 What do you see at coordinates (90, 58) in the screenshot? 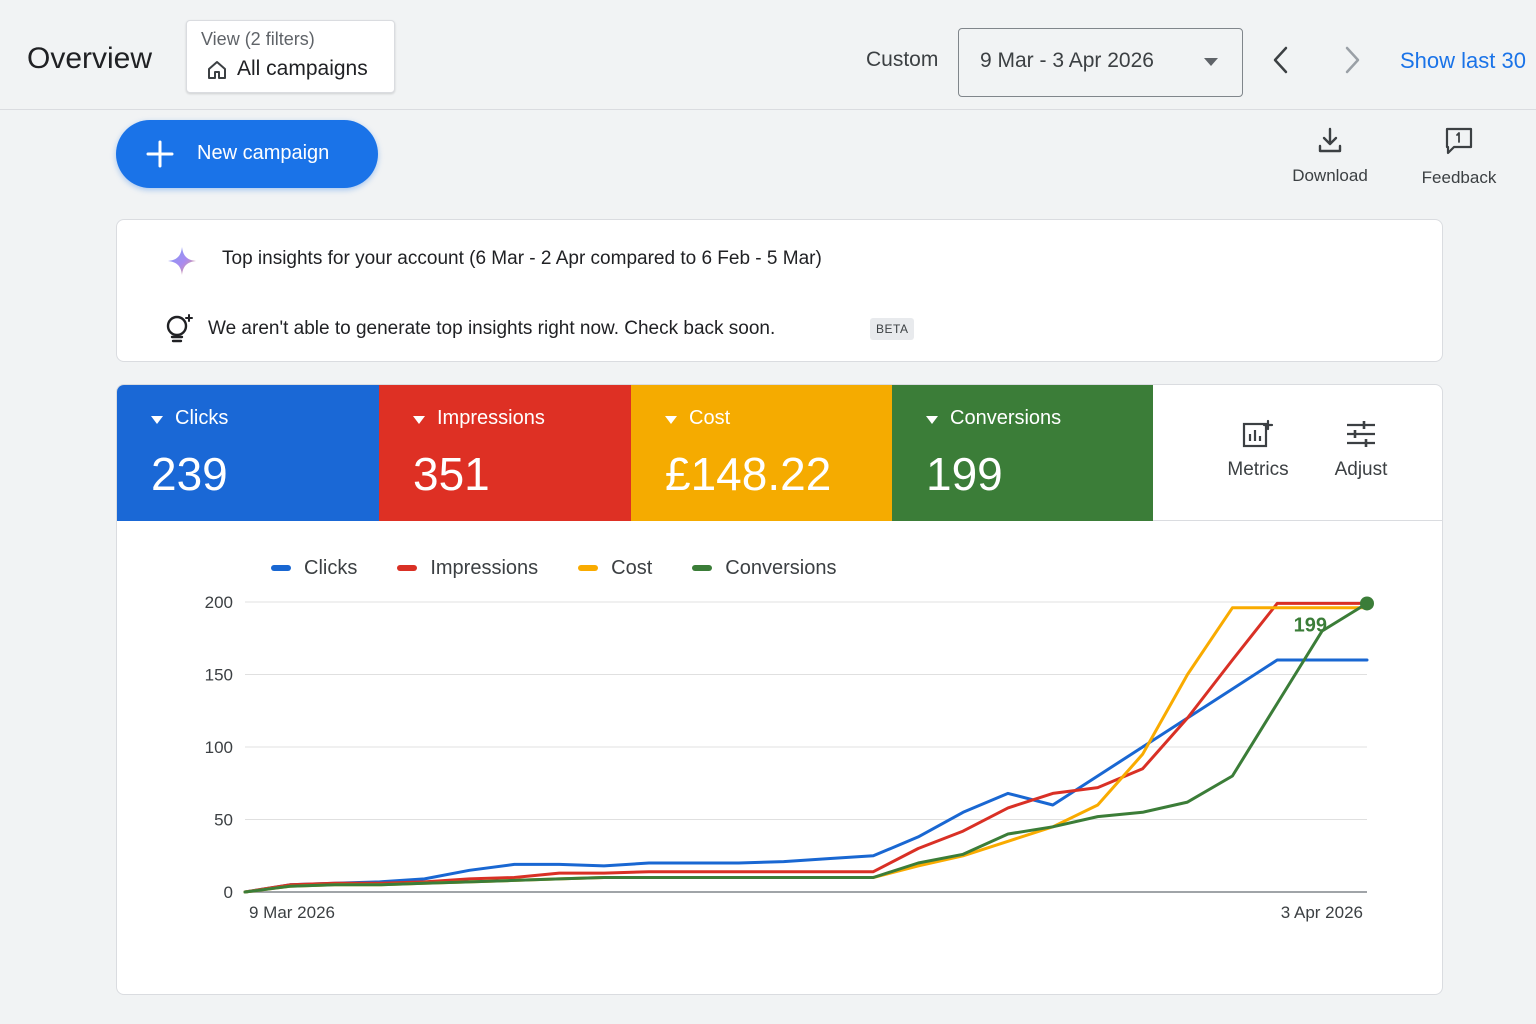
I see `page-title: Overview` at bounding box center [90, 58].